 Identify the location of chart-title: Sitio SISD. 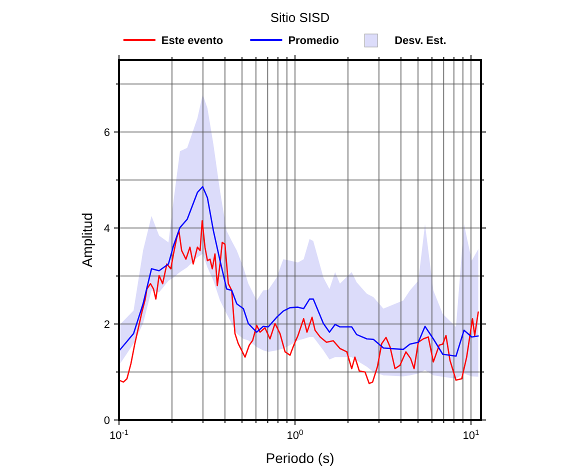
(300, 17).